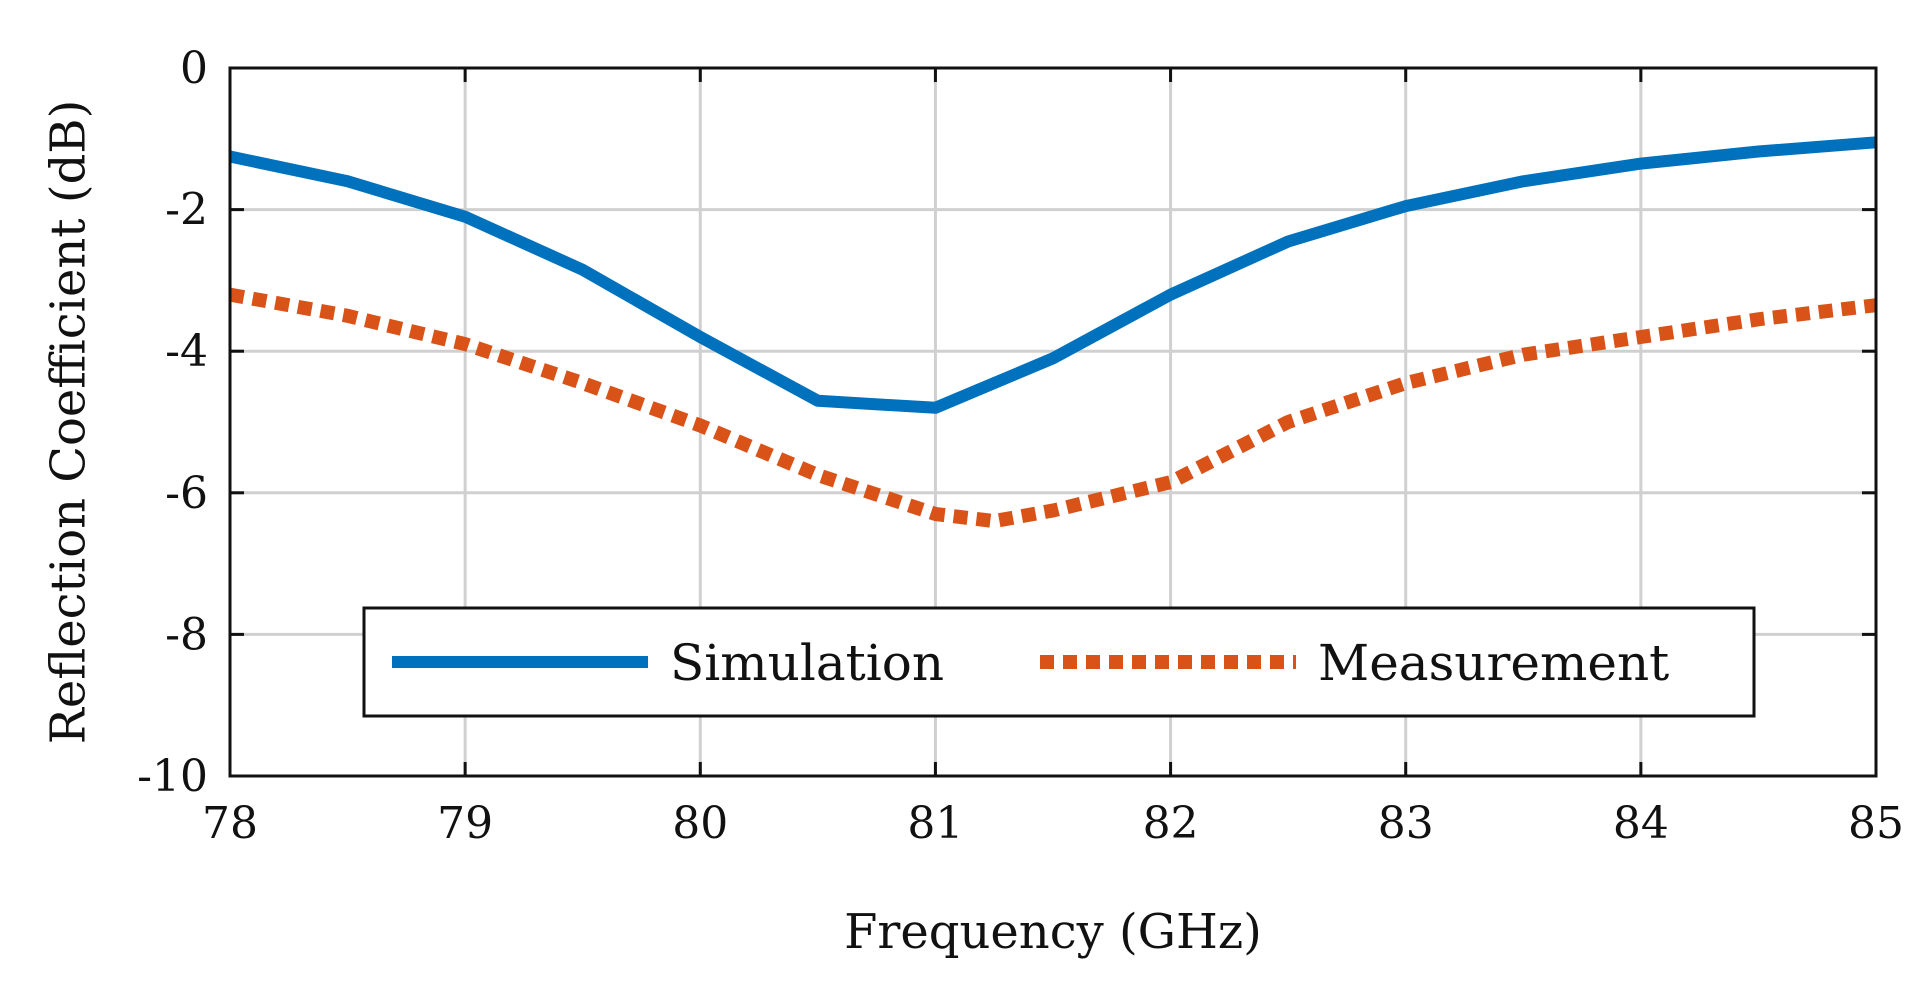 This screenshot has height=984, width=1926. Describe the element at coordinates (465, 823) in the screenshot. I see `x-tick-label: 79` at that location.